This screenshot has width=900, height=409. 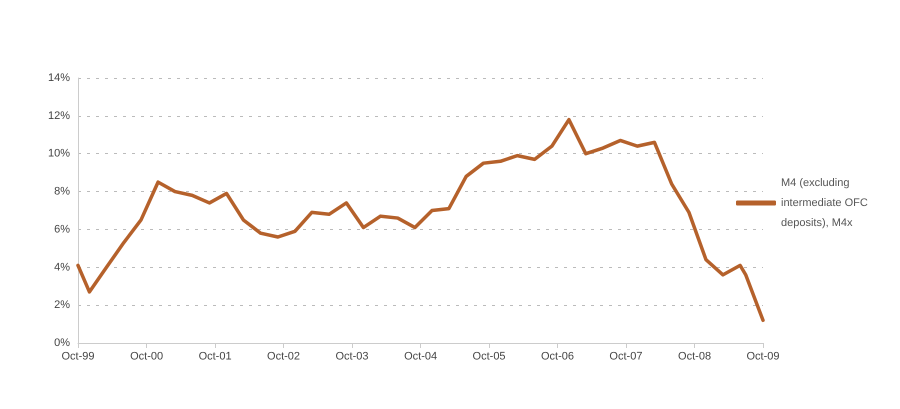 What do you see at coordinates (557, 356) in the screenshot?
I see `x-tick-label: Oct-06` at bounding box center [557, 356].